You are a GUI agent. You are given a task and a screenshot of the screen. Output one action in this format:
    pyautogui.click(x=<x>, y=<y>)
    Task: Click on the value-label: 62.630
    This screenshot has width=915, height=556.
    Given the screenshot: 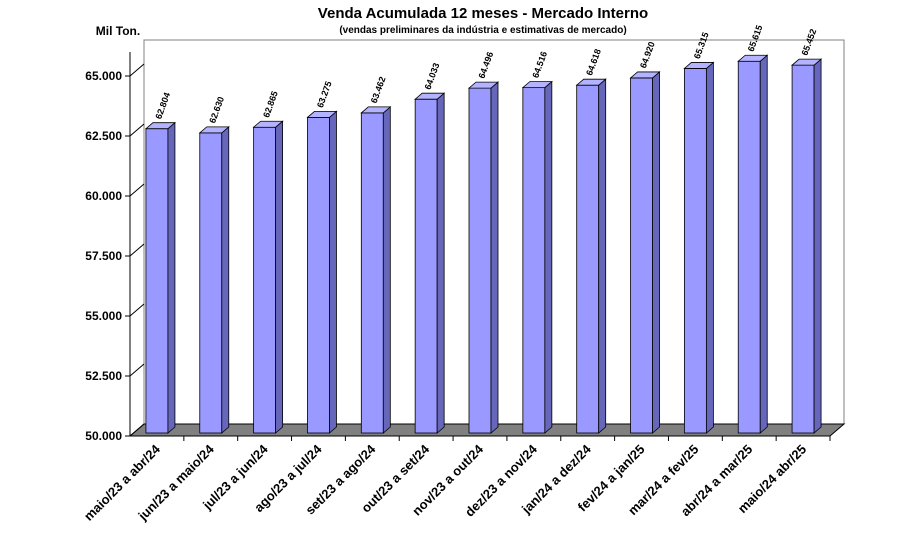 What is the action you would take?
    pyautogui.click(x=216, y=109)
    